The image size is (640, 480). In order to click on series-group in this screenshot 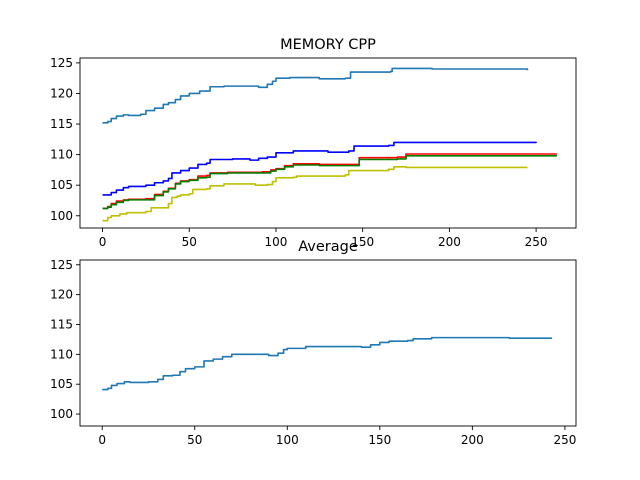, I will do `click(327, 363)`.